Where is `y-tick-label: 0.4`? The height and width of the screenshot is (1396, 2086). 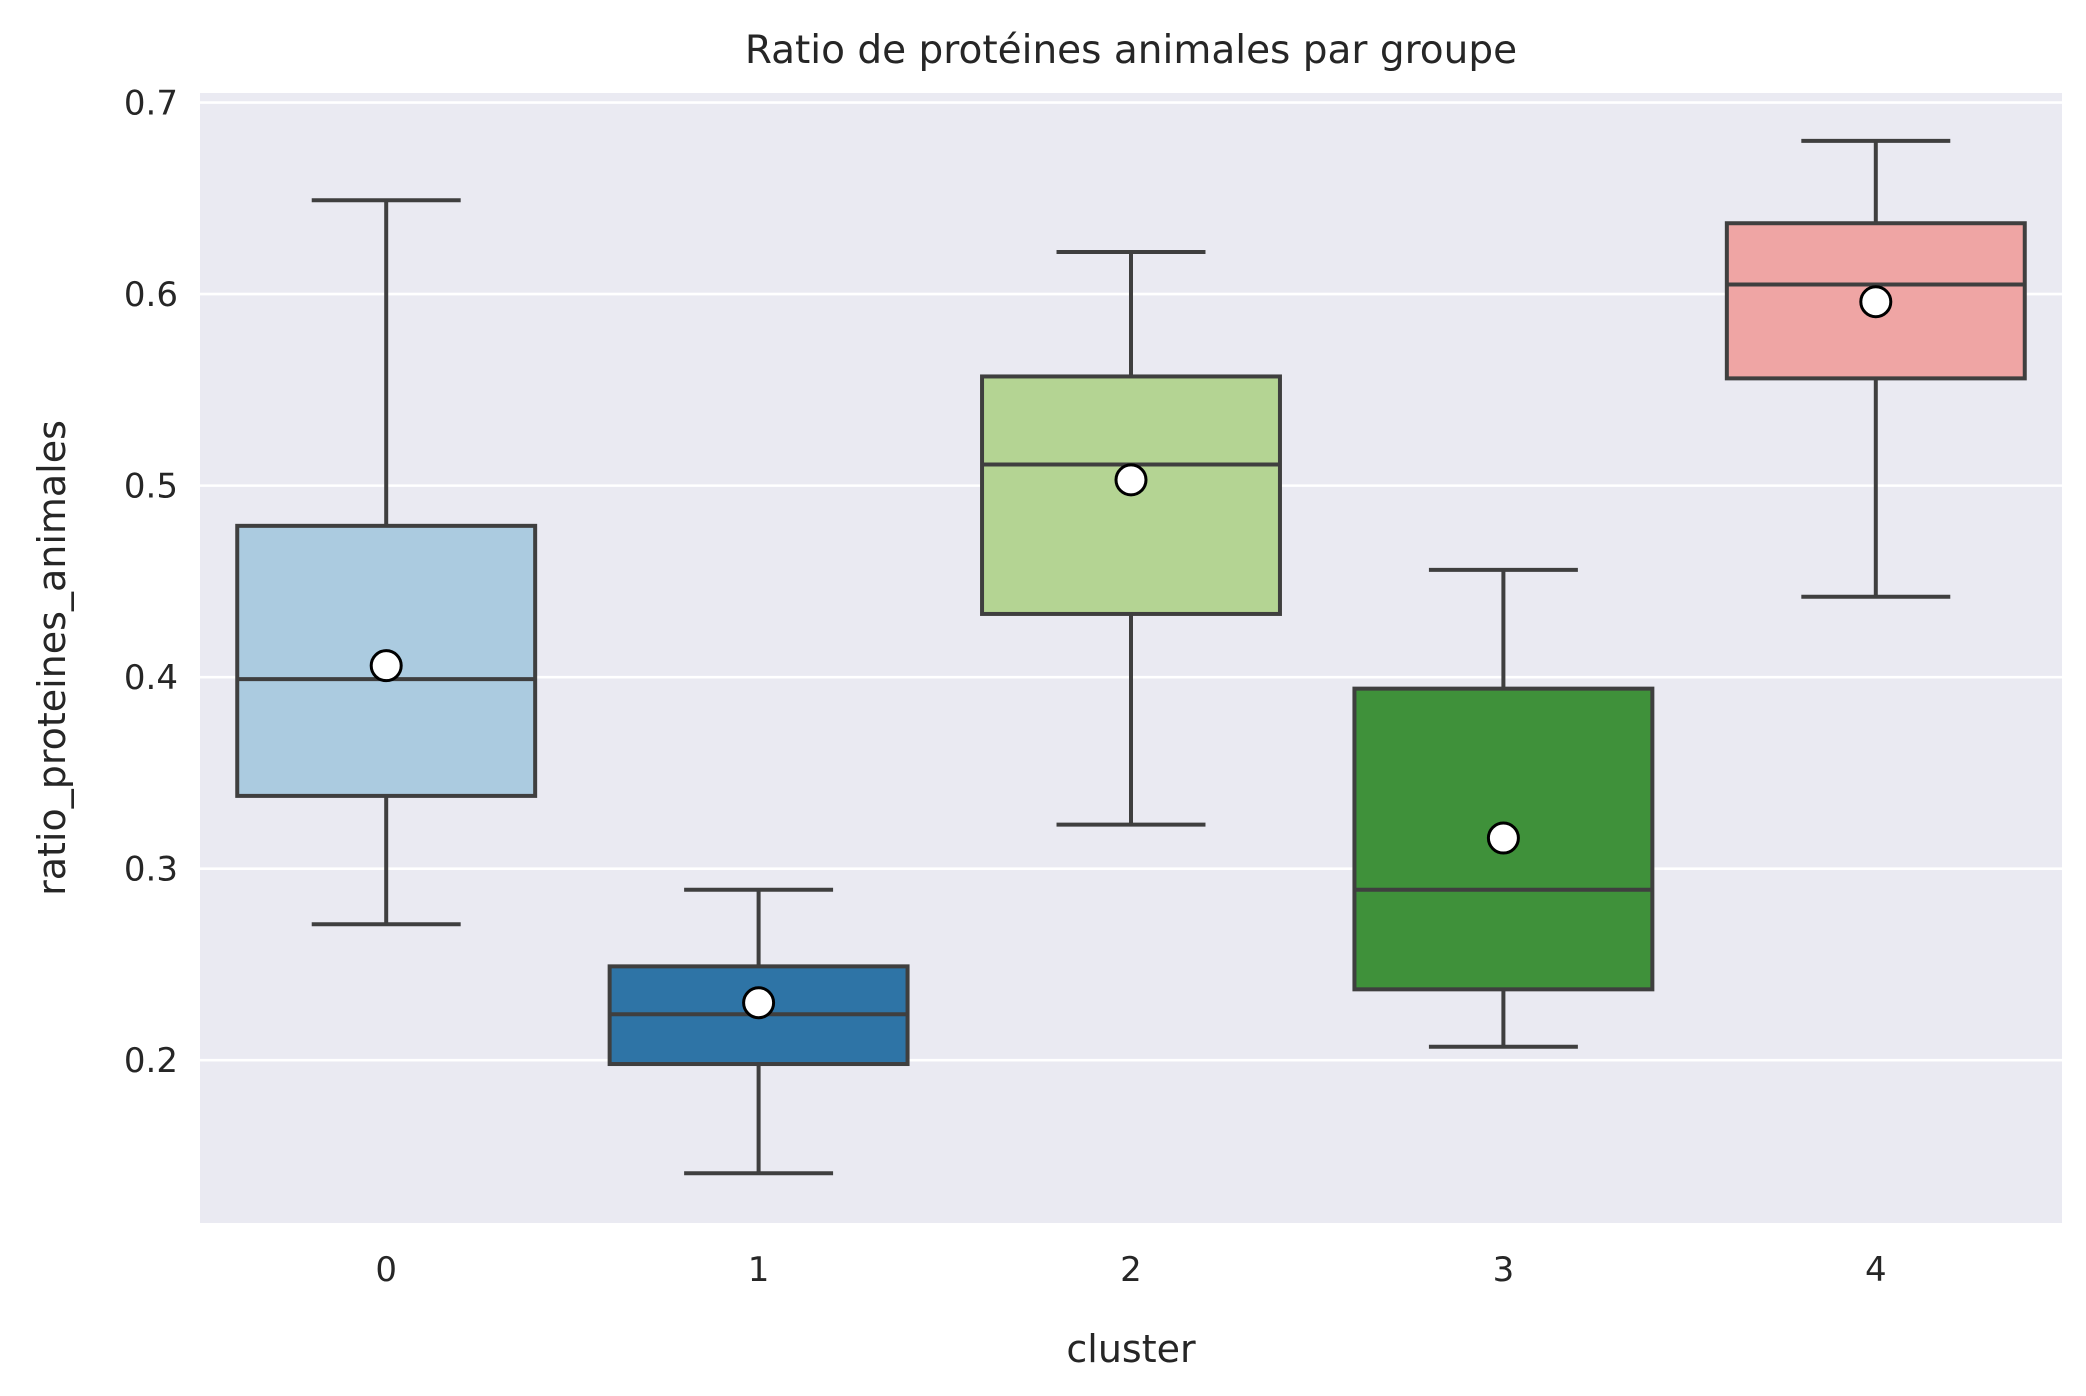 y-tick-label: 0.4 is located at coordinates (151, 678).